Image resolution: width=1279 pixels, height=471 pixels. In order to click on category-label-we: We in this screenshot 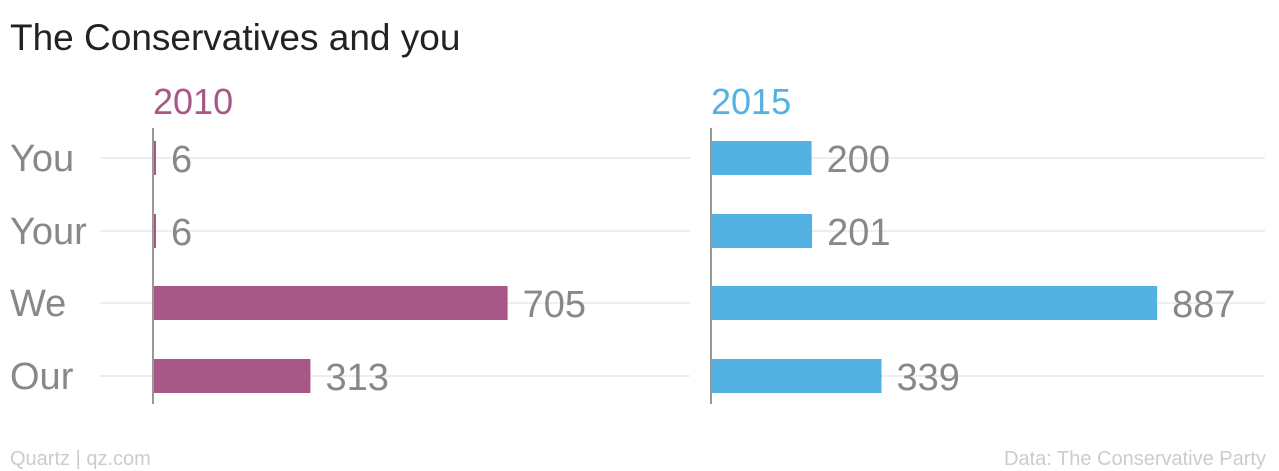, I will do `click(38, 304)`.